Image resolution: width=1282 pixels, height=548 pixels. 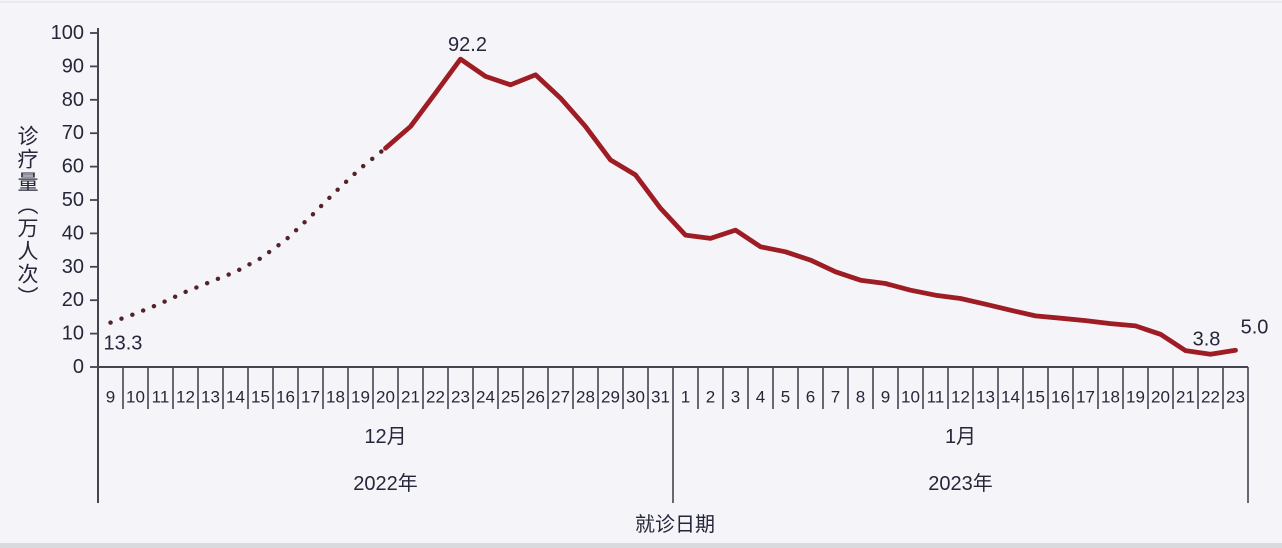 What do you see at coordinates (641, 545) in the screenshot?
I see `screenshot-bottom-edge` at bounding box center [641, 545].